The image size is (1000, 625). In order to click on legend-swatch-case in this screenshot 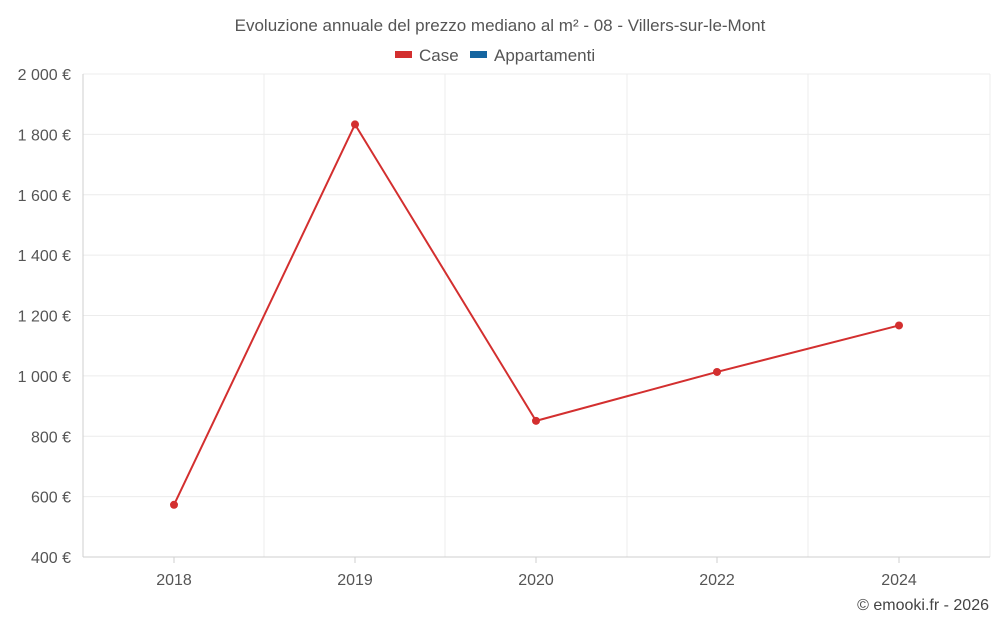, I will do `click(403, 54)`.